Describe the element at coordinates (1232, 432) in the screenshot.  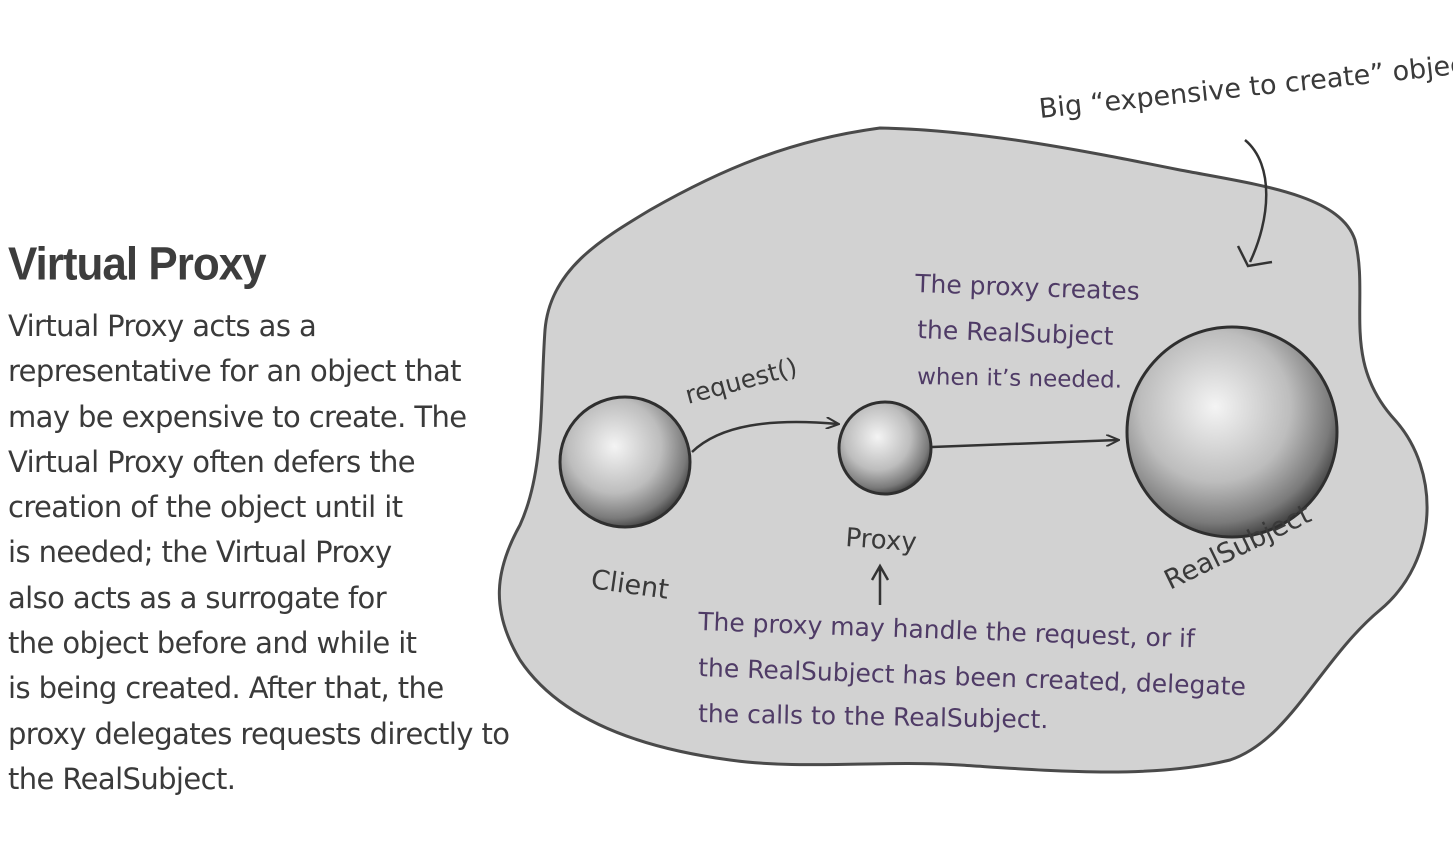
I see `realsubject-sphere` at that location.